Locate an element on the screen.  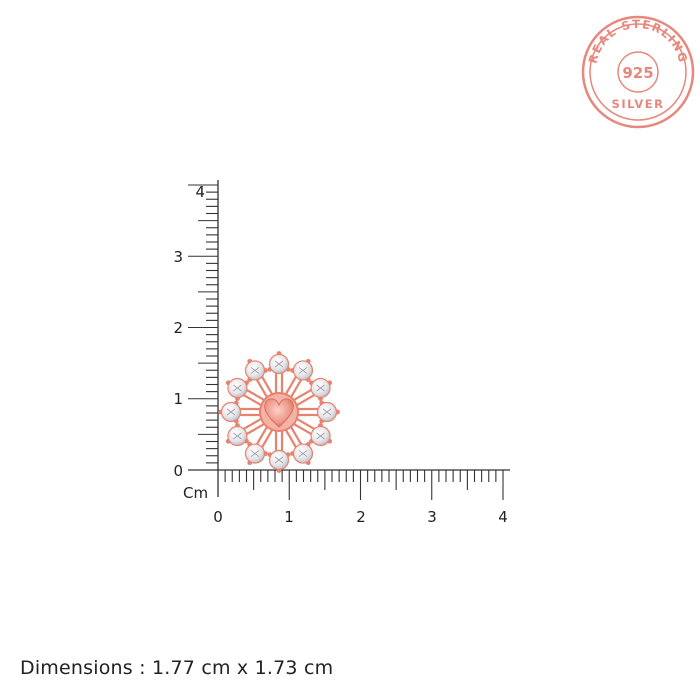
x-tick-label: 1 is located at coordinates (289, 517).